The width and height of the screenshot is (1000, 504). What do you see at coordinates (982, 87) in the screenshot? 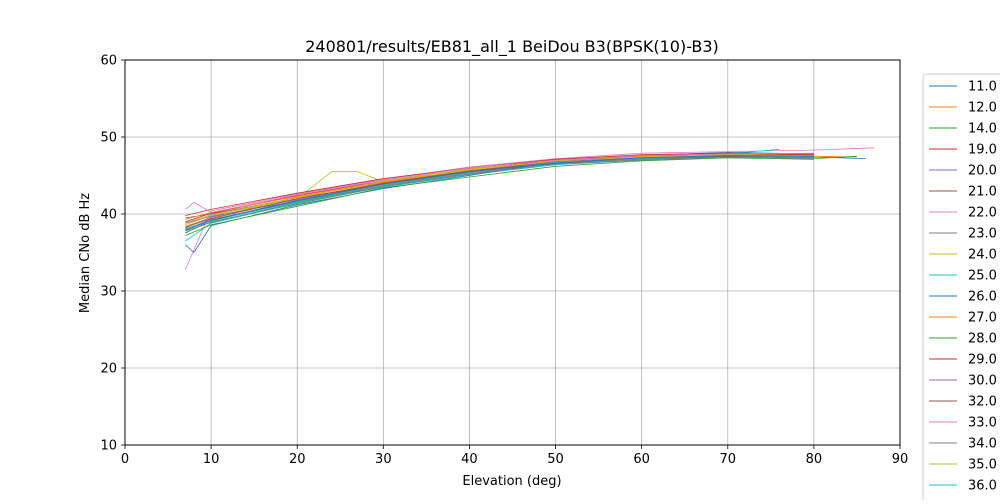
I see `legend-label: 11.0` at bounding box center [982, 87].